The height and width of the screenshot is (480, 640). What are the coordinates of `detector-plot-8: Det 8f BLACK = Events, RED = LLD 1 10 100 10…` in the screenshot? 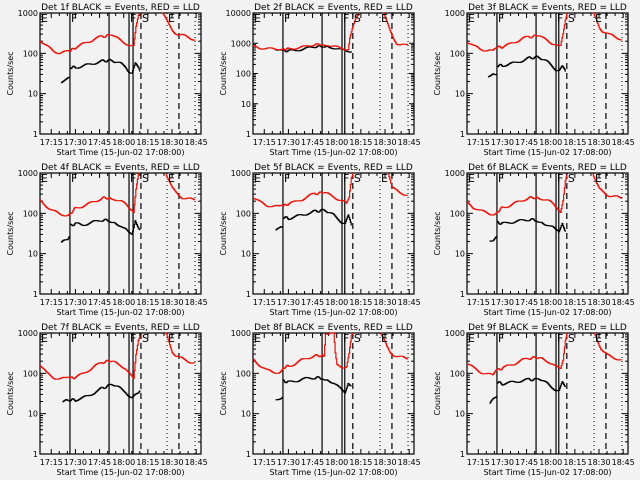 It's located at (320, 400).